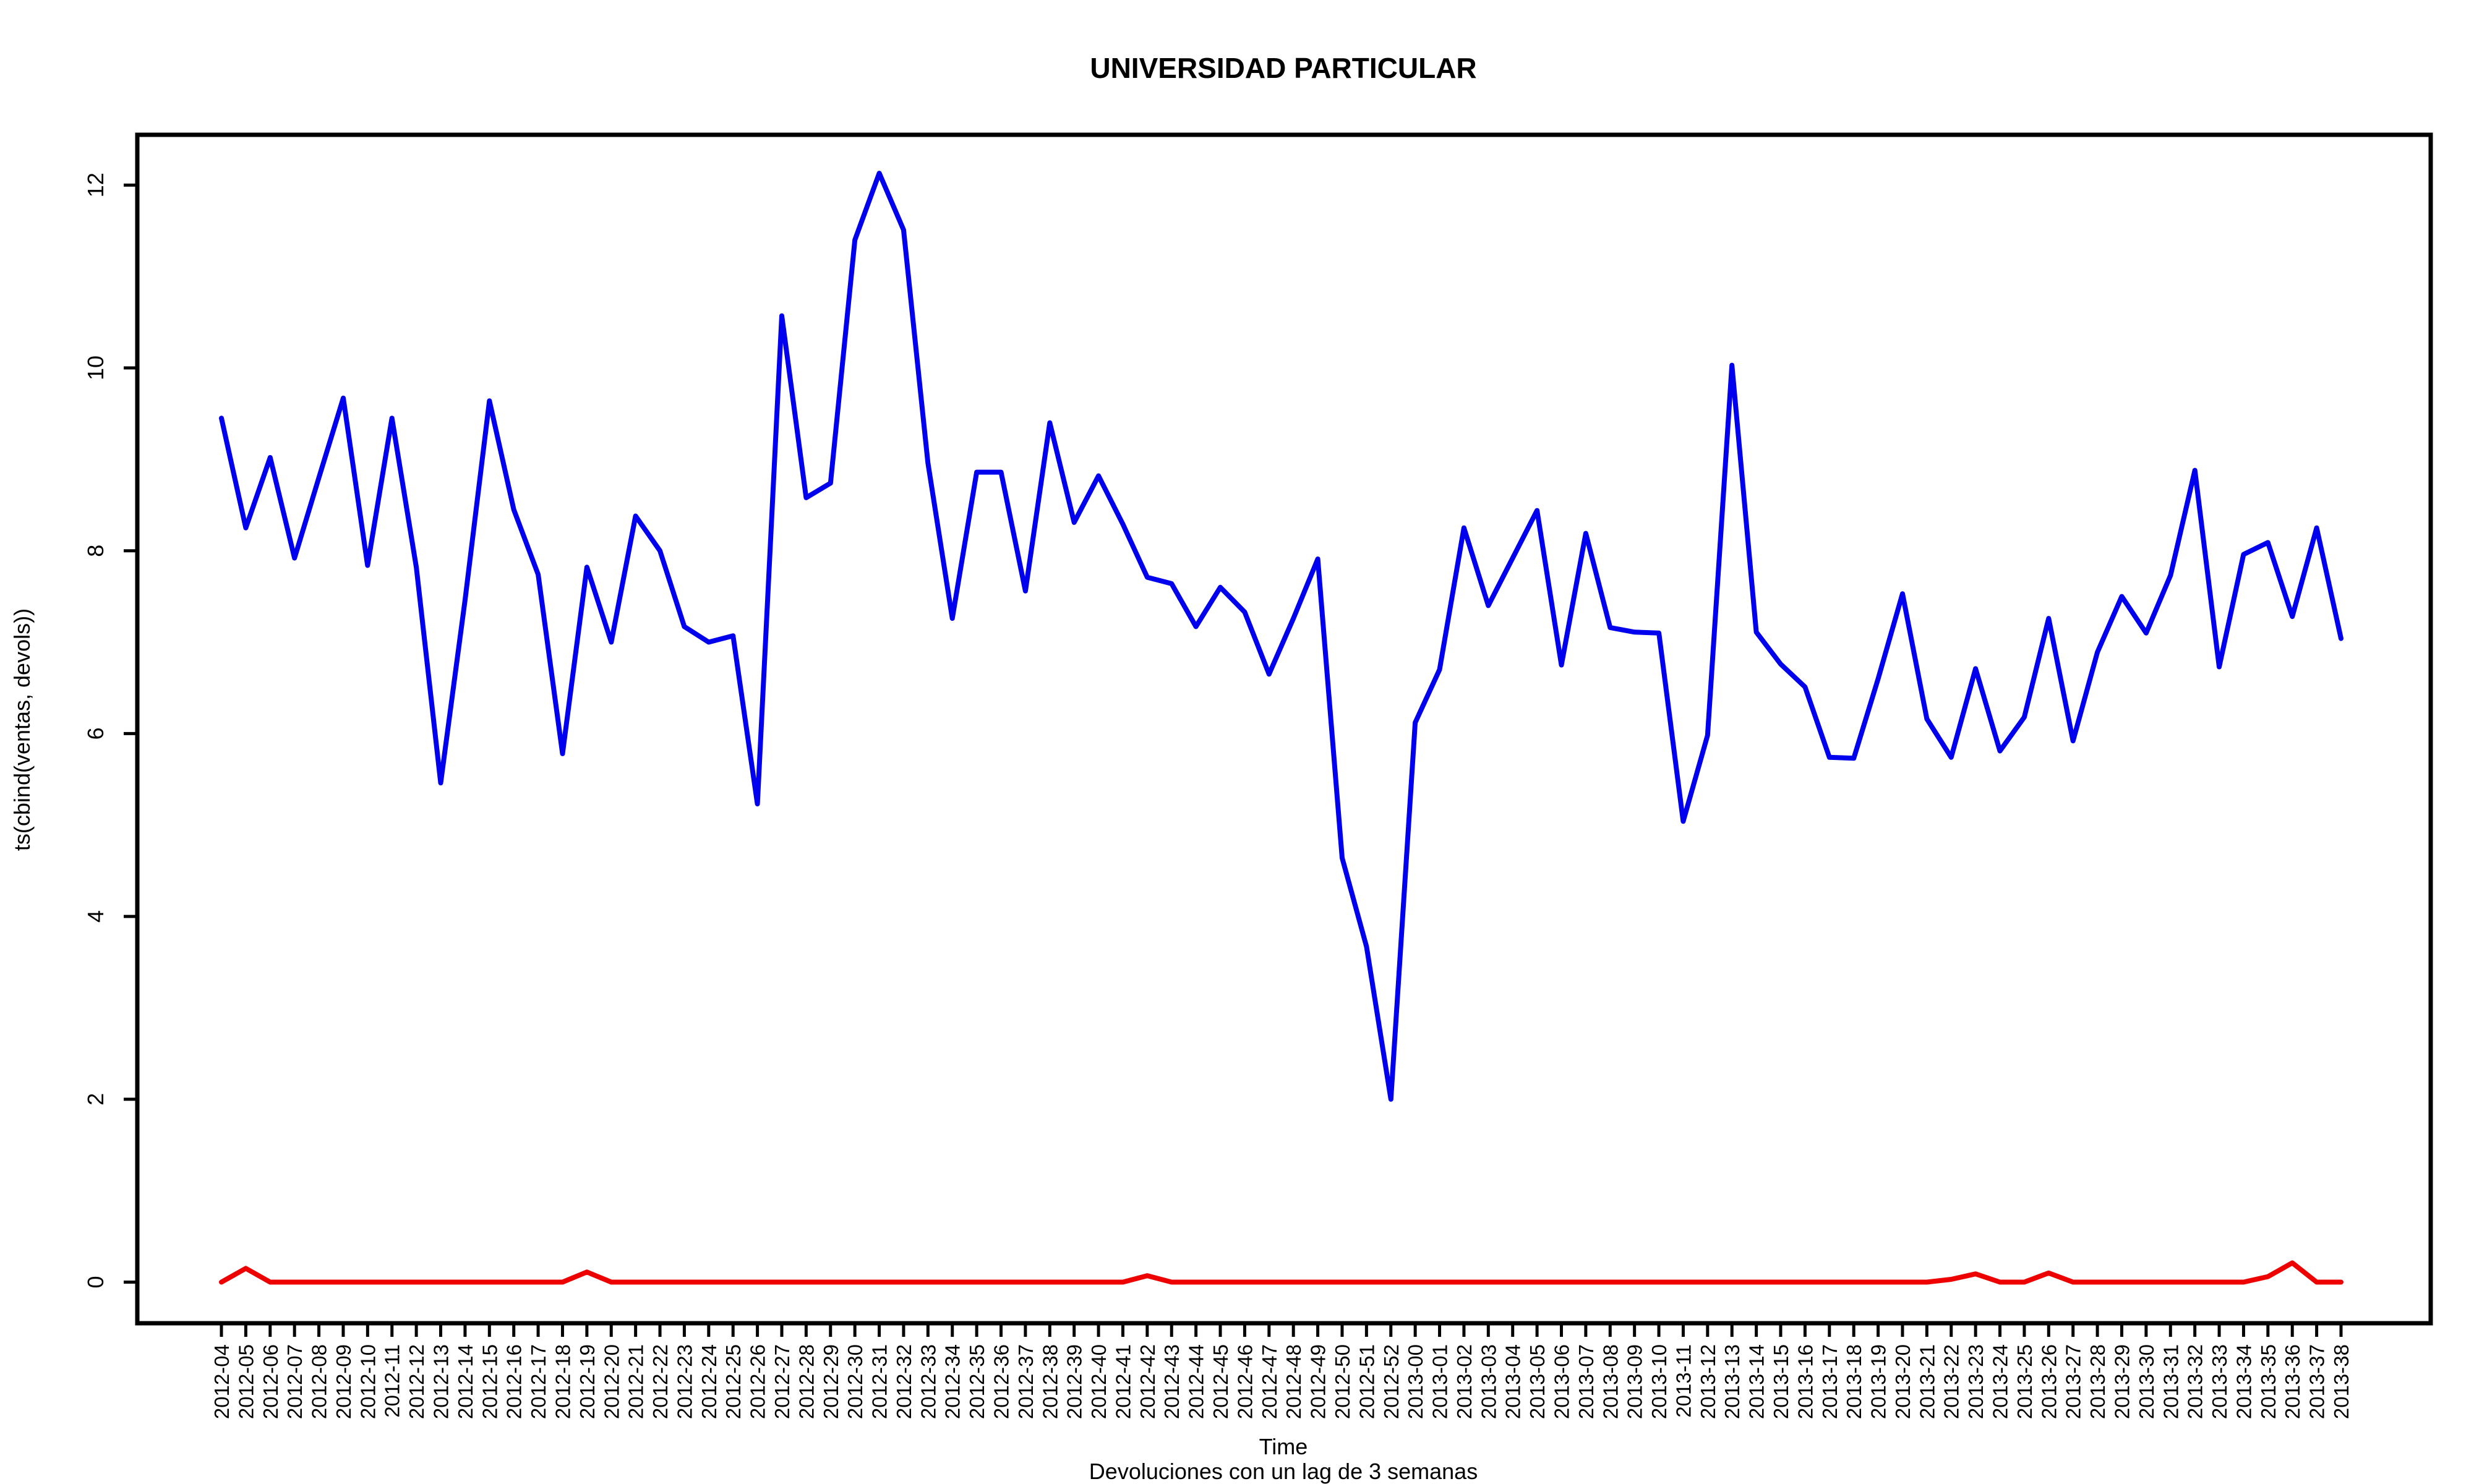 This screenshot has width=2474, height=1484. What do you see at coordinates (1283, 68) in the screenshot?
I see `chart-title: UNIVERSIDAD PARTICULAR` at bounding box center [1283, 68].